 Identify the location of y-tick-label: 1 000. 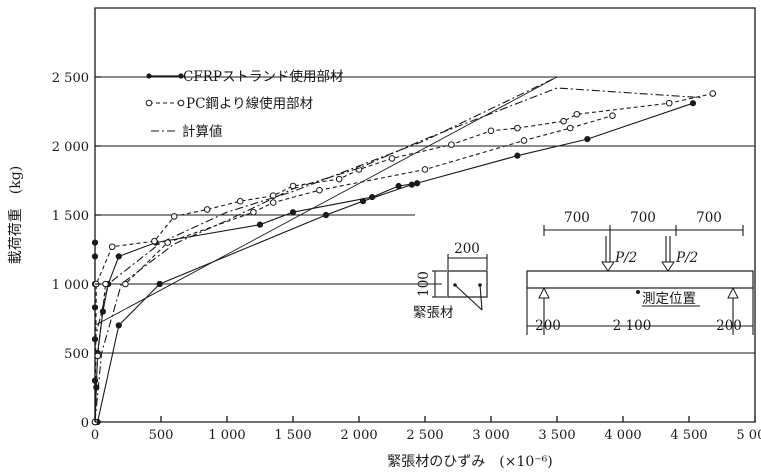
(70, 285).